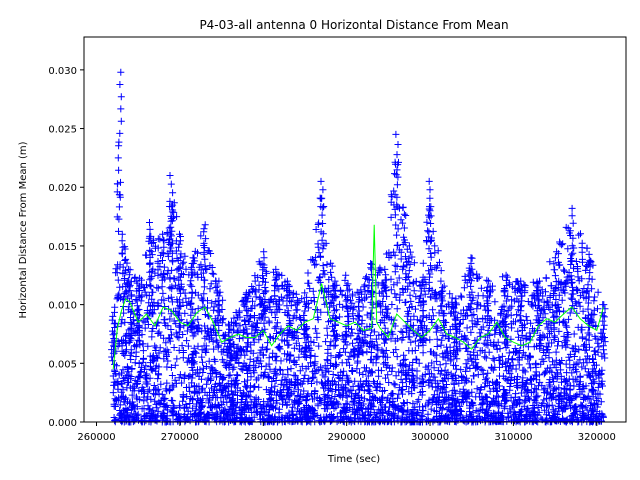  I want to click on x-tick-label: 290000, so click(347, 437).